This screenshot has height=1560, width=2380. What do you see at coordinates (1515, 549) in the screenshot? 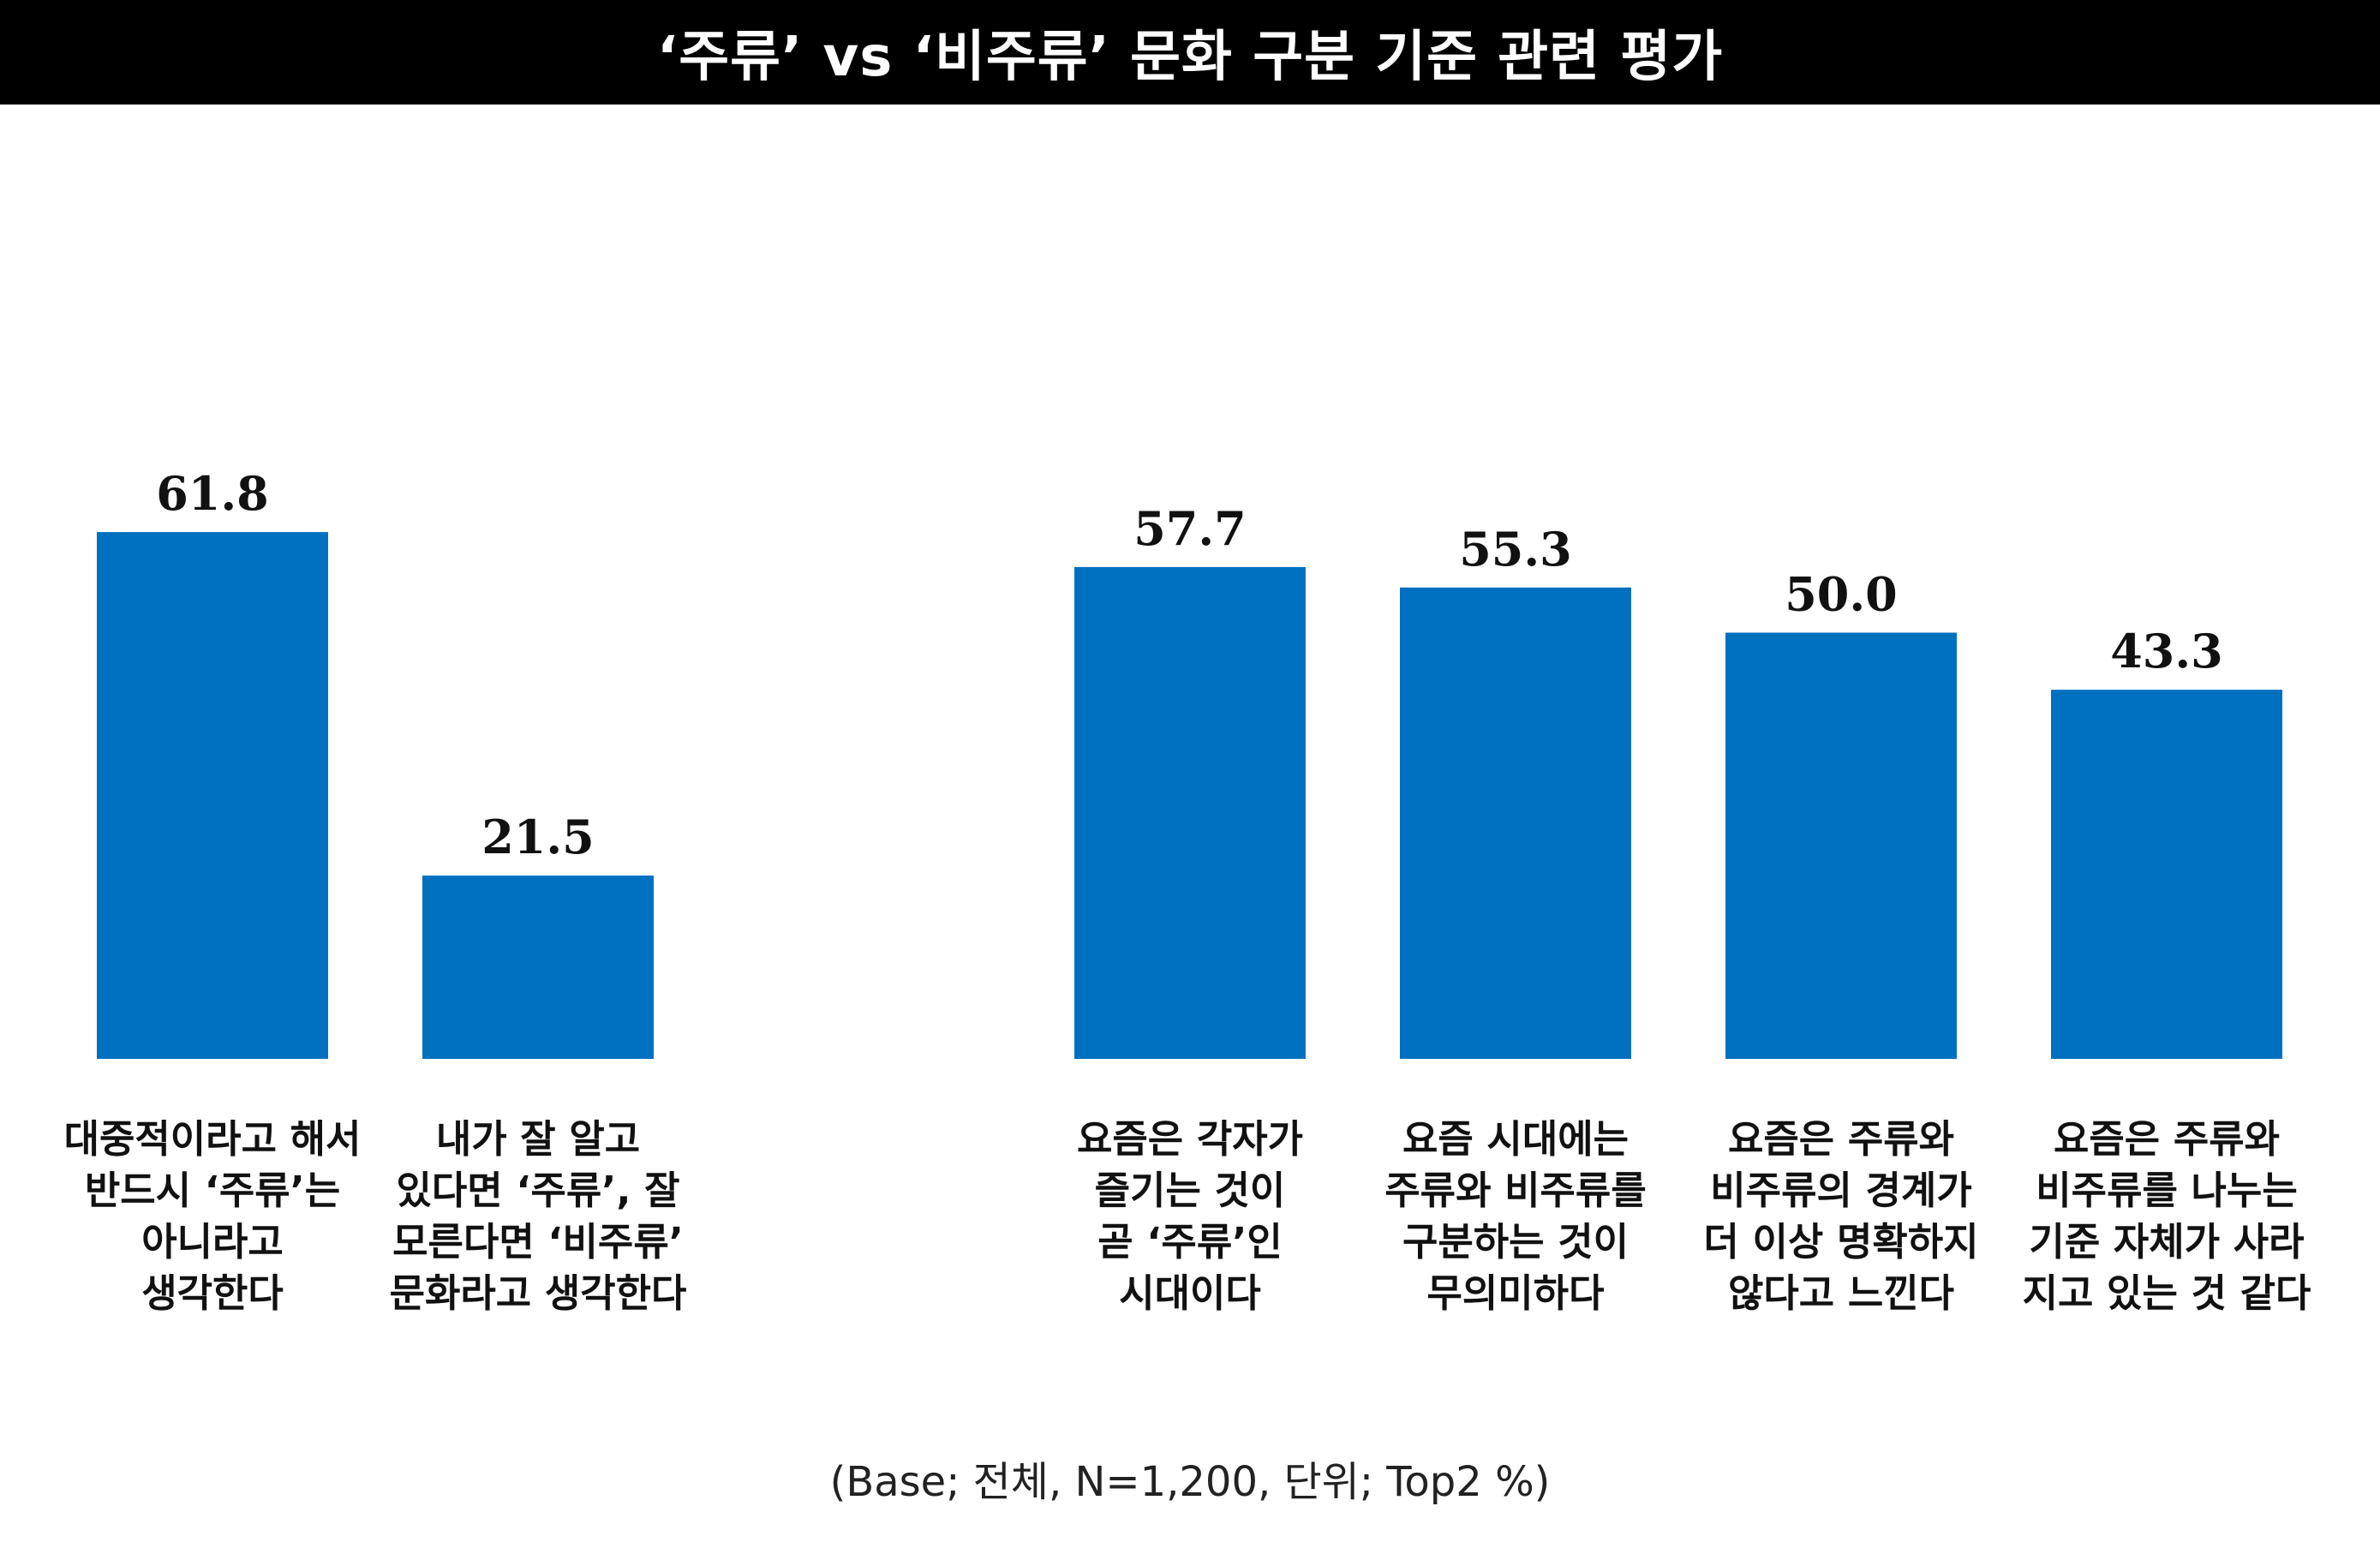
I see `bar-value-label: 55.3` at bounding box center [1515, 549].